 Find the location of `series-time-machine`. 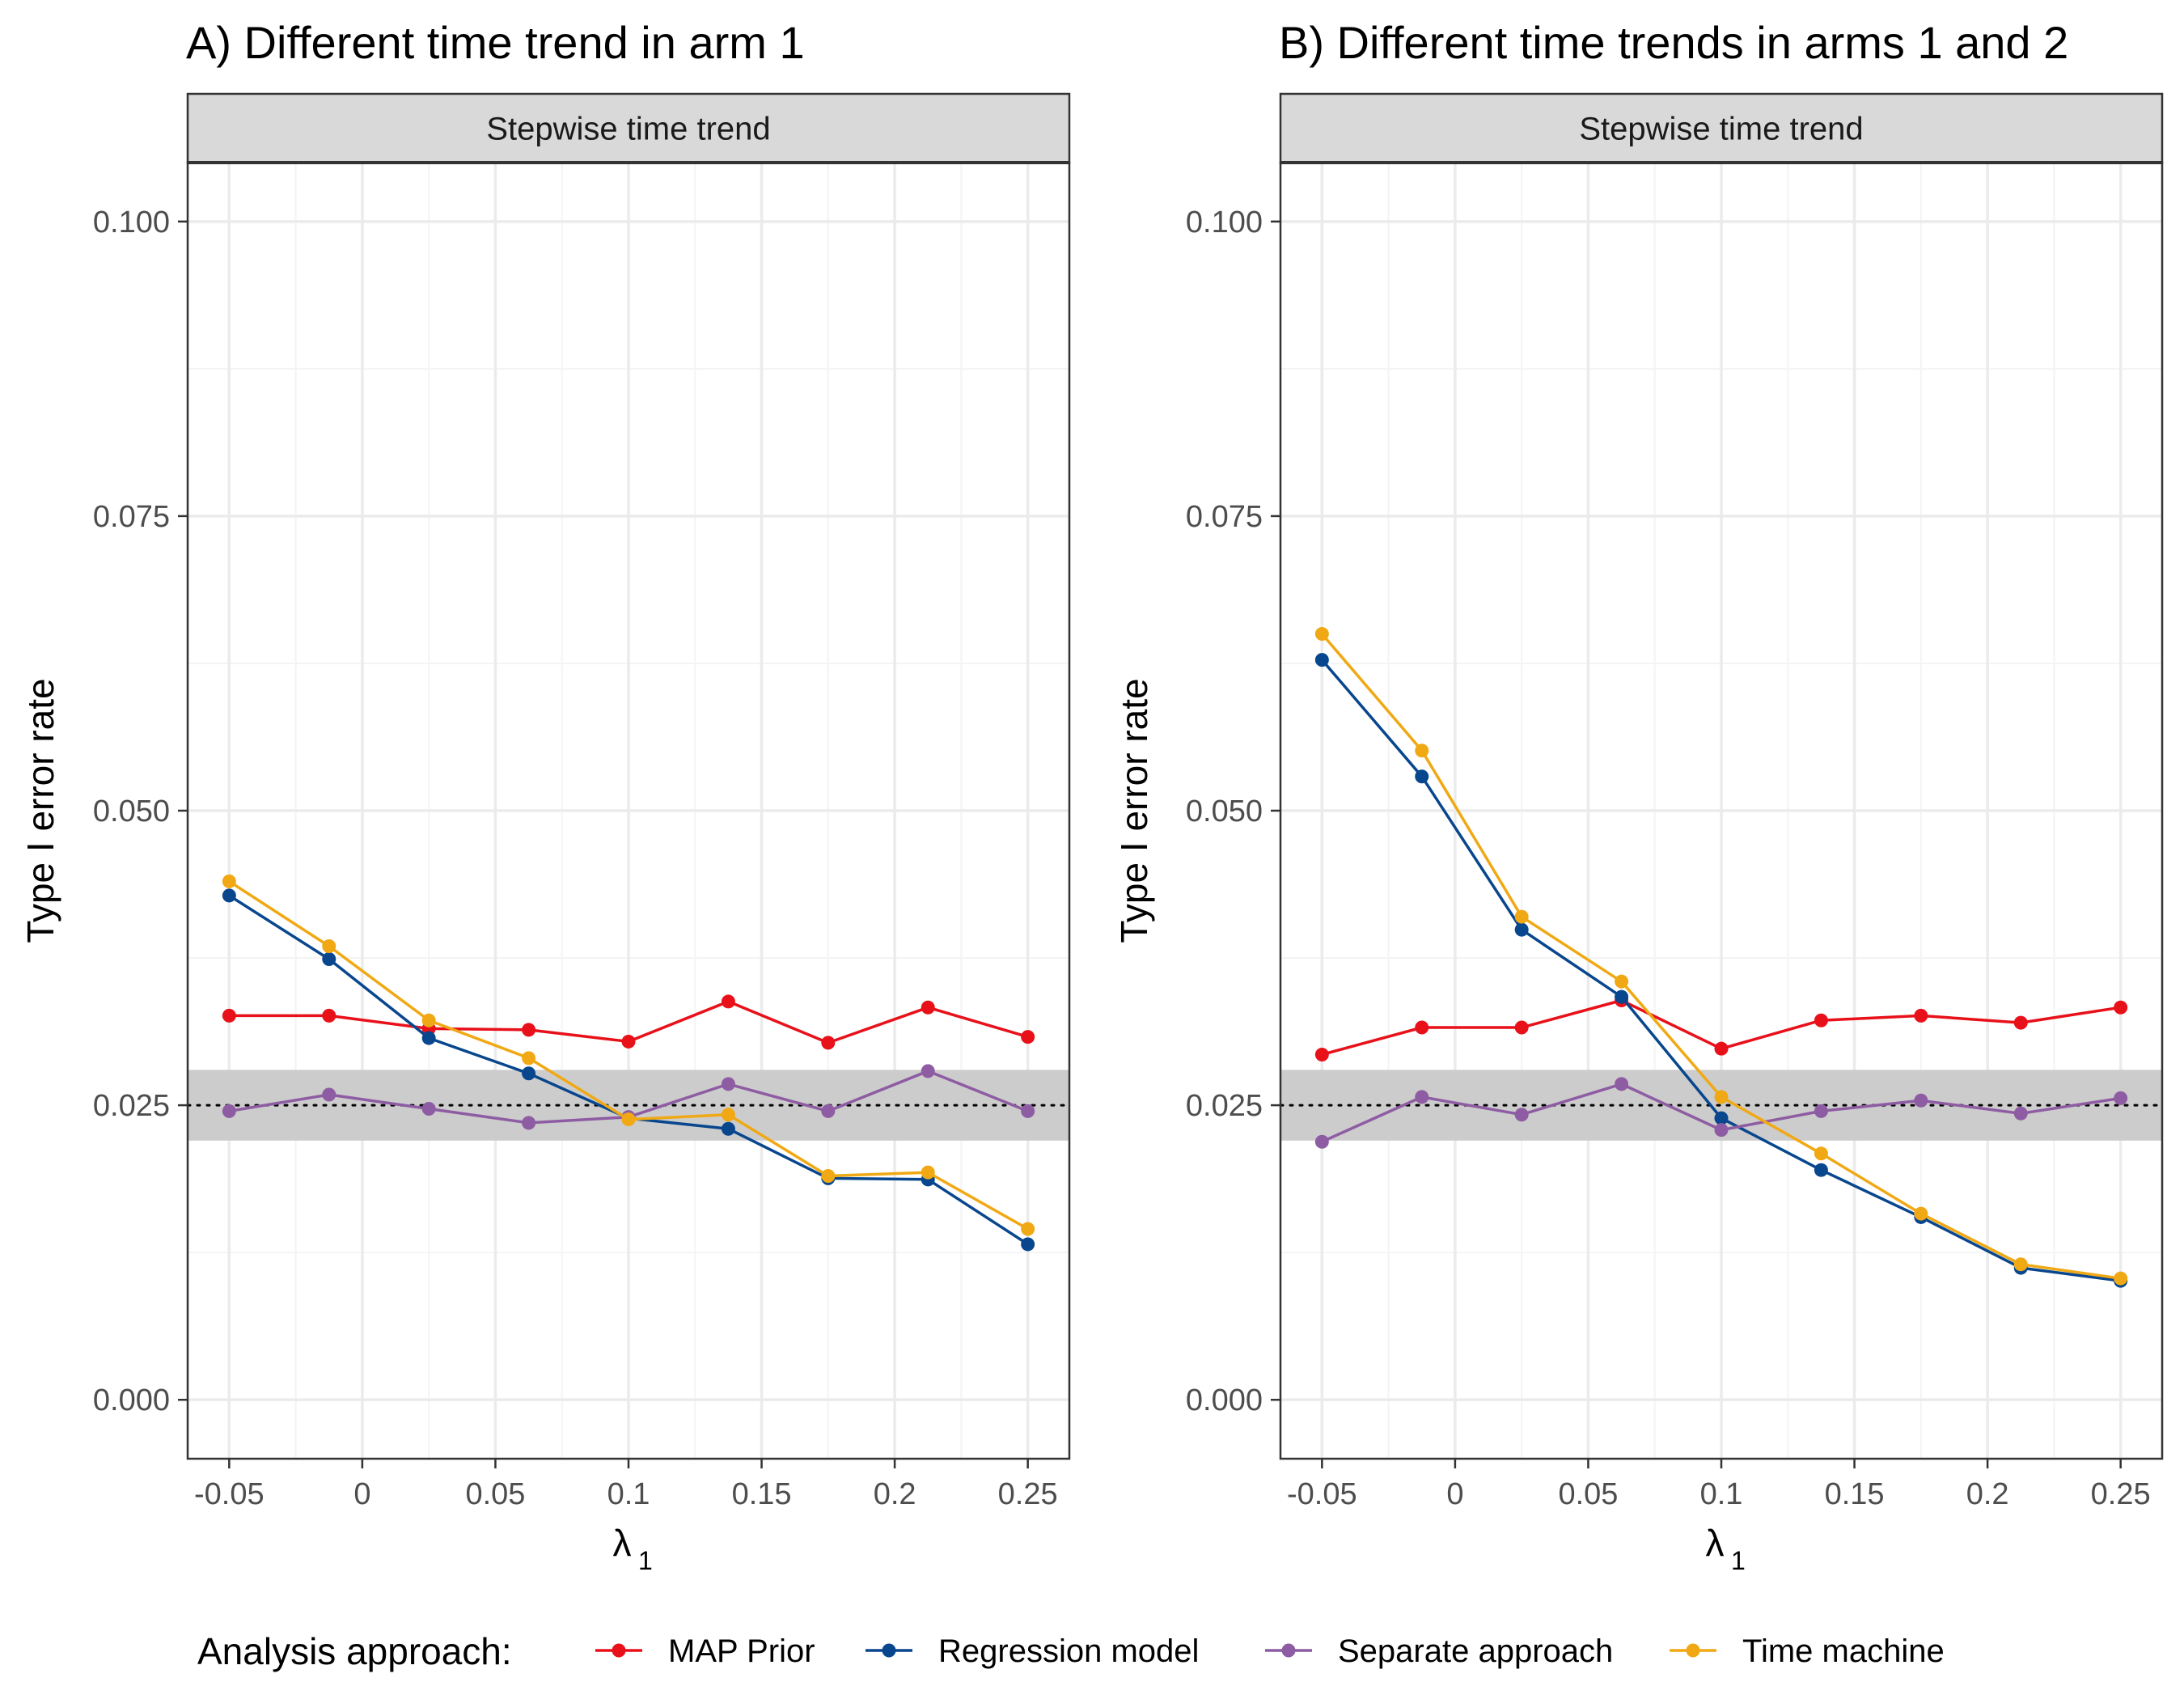

series-time-machine is located at coordinates (628, 1055).